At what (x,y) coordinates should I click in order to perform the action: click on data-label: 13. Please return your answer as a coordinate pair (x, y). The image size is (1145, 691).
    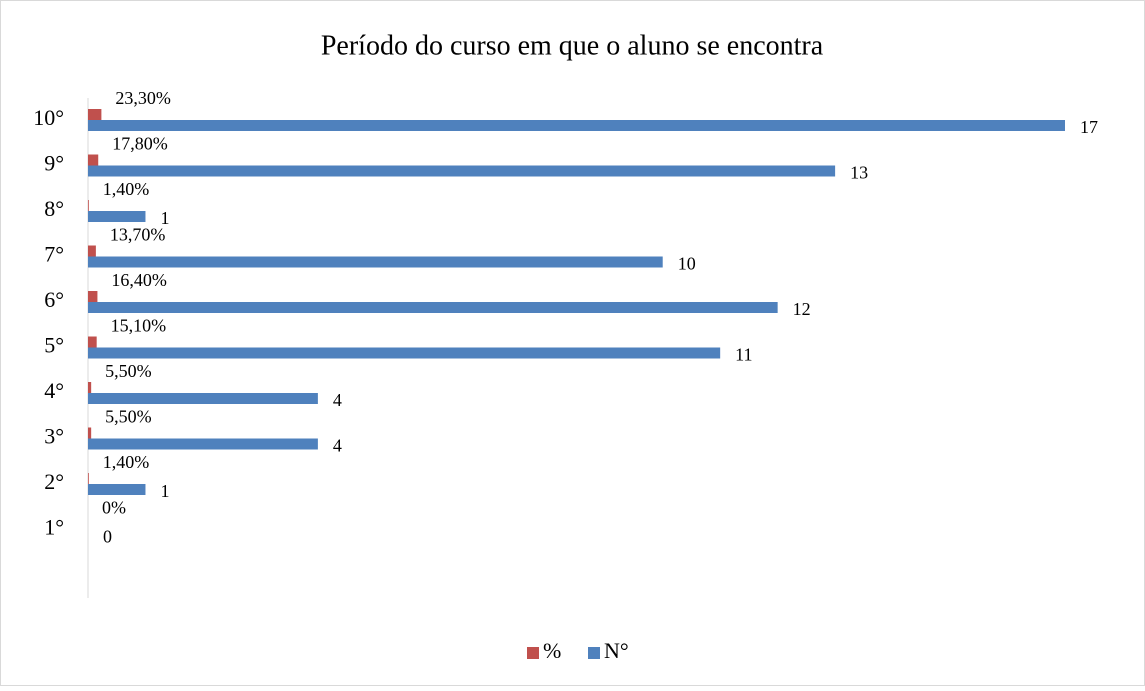
    Looking at the image, I should click on (859, 173).